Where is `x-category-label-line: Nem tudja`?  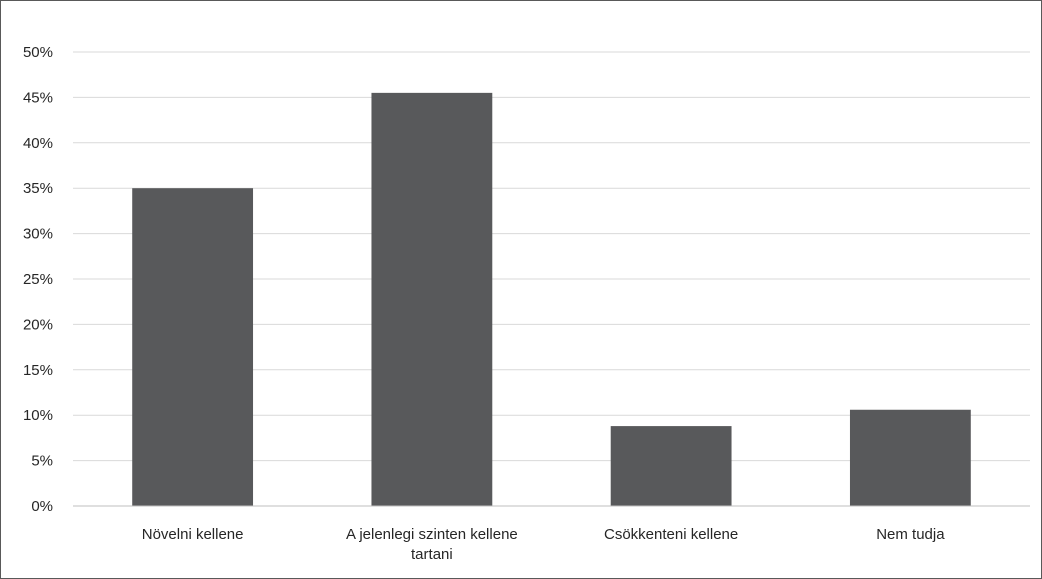 x-category-label-line: Nem tudja is located at coordinates (910, 534).